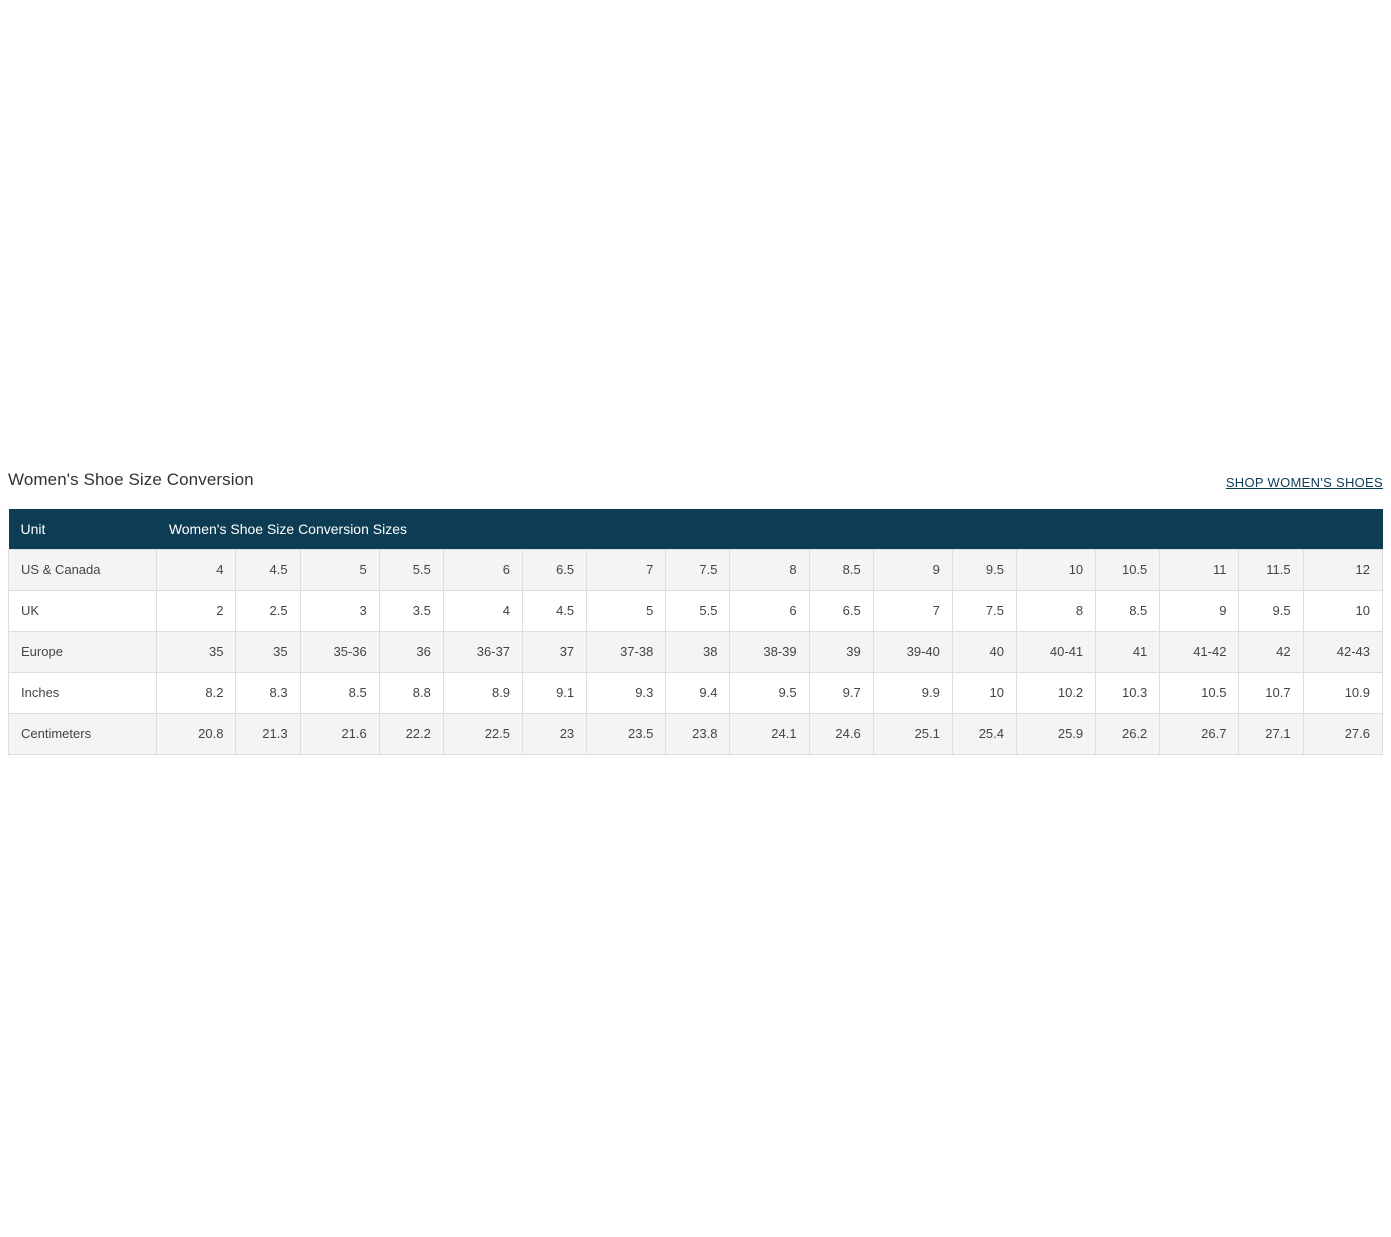 This screenshot has height=1237, width=1391. What do you see at coordinates (1271, 570) in the screenshot?
I see `size-value-cell: 11.5` at bounding box center [1271, 570].